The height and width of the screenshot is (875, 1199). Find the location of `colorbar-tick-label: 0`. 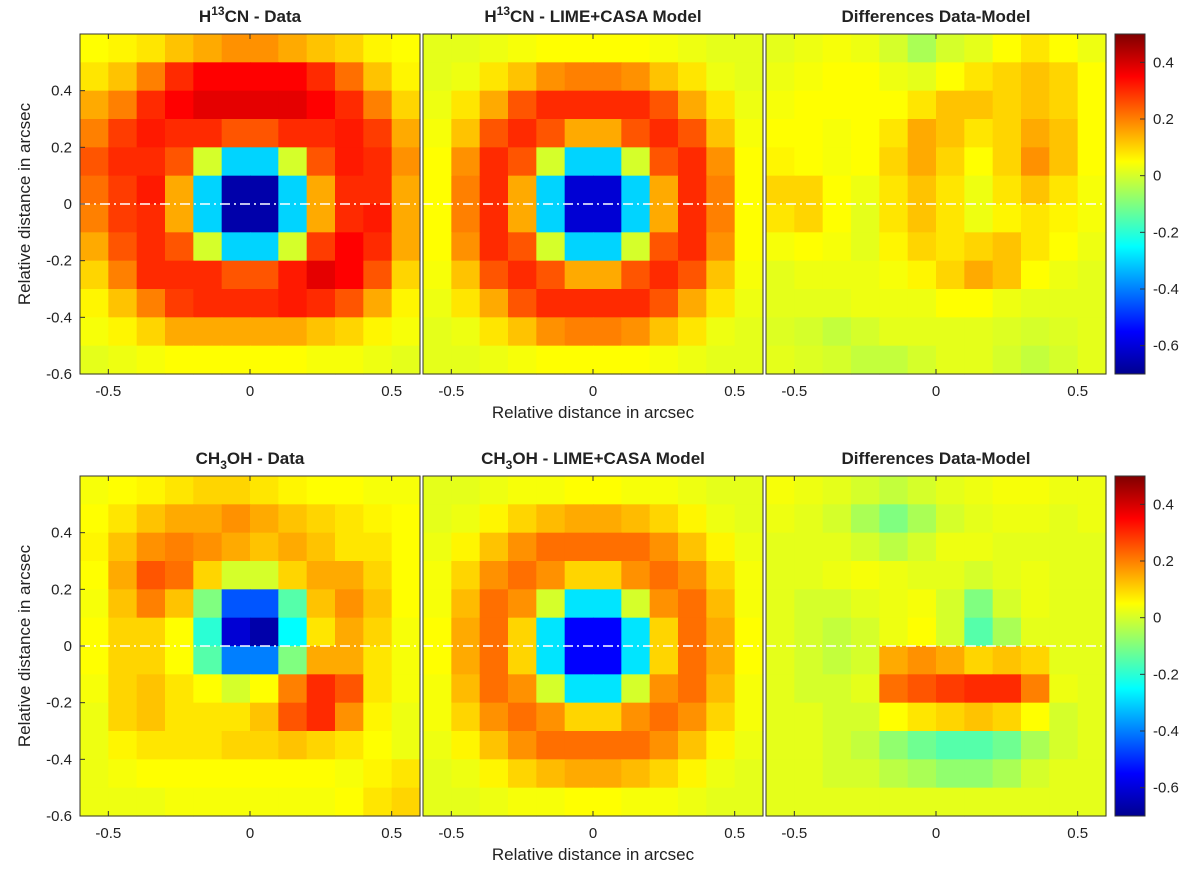

colorbar-tick-label: 0 is located at coordinates (1157, 618).